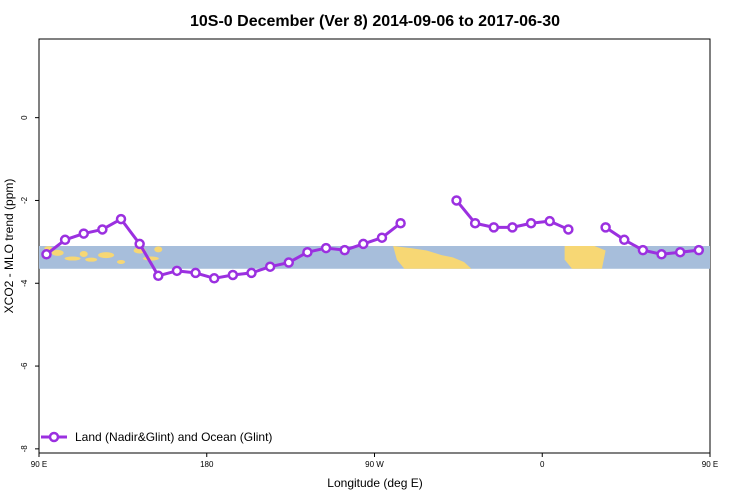 This screenshot has height=500, width=750. What do you see at coordinates (24, 366) in the screenshot?
I see `y-tick-label: -6` at bounding box center [24, 366].